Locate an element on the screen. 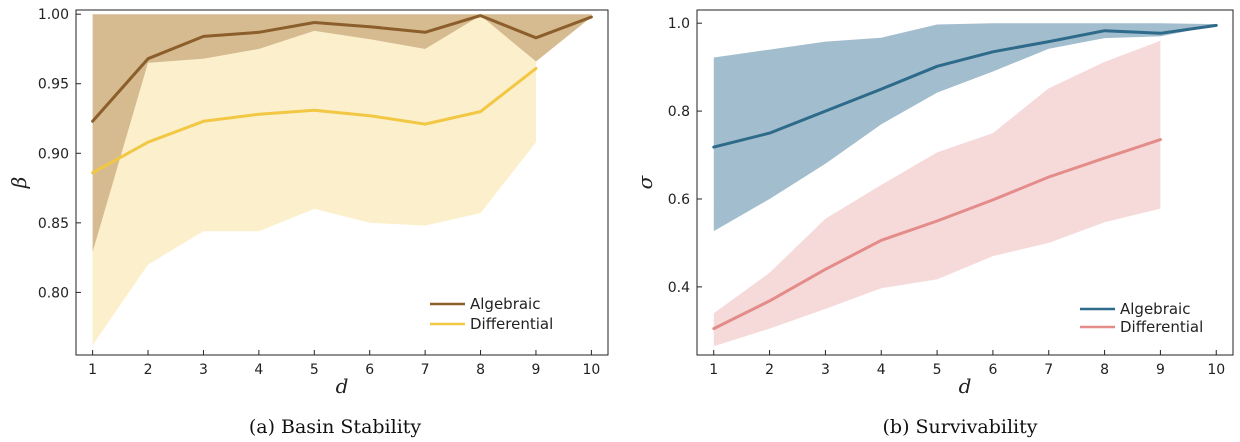  y-tick-label: 0.6 is located at coordinates (679, 200).